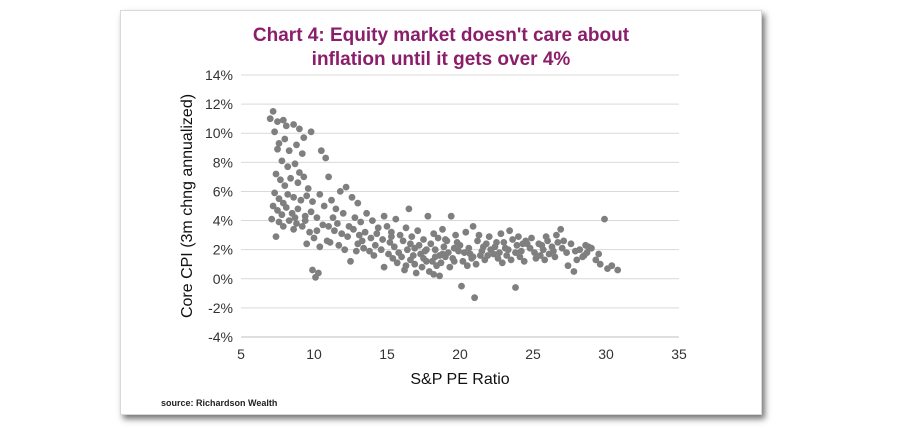 The width and height of the screenshot is (912, 427). Describe the element at coordinates (223, 191) in the screenshot. I see `y-tick-label: 6%` at that location.